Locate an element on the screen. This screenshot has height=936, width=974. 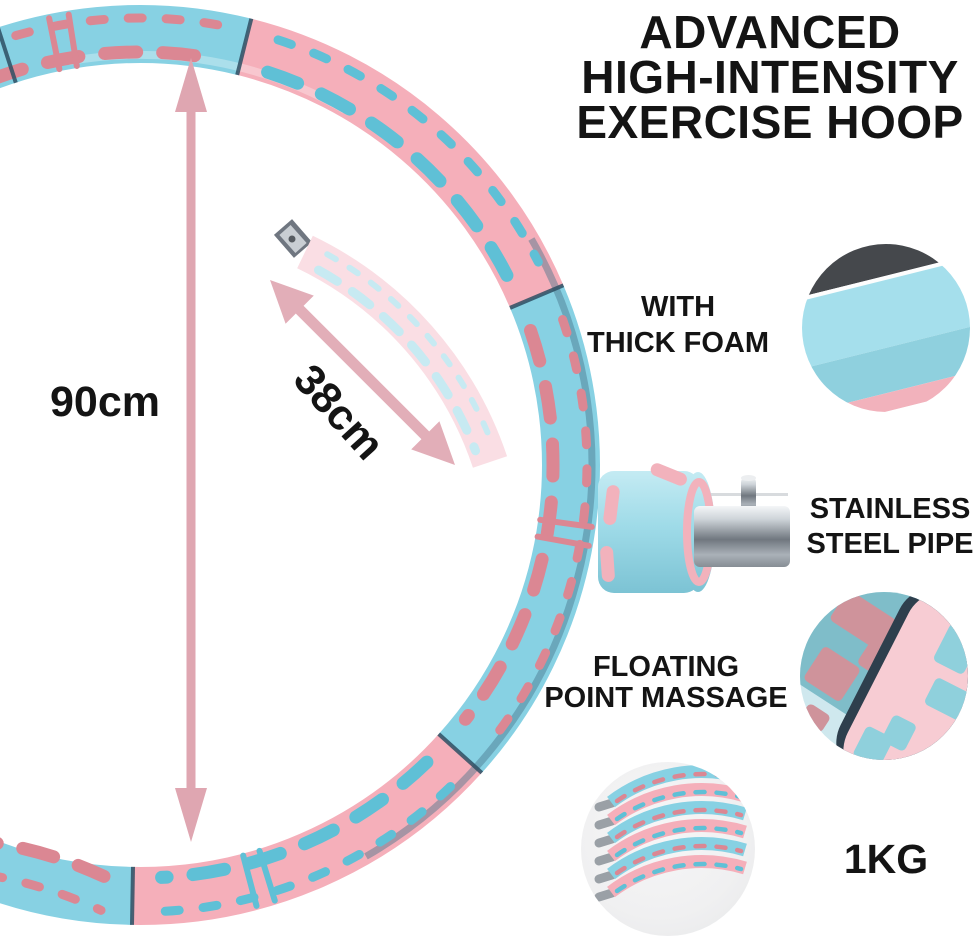
segments-stack-photo is located at coordinates (668, 849).